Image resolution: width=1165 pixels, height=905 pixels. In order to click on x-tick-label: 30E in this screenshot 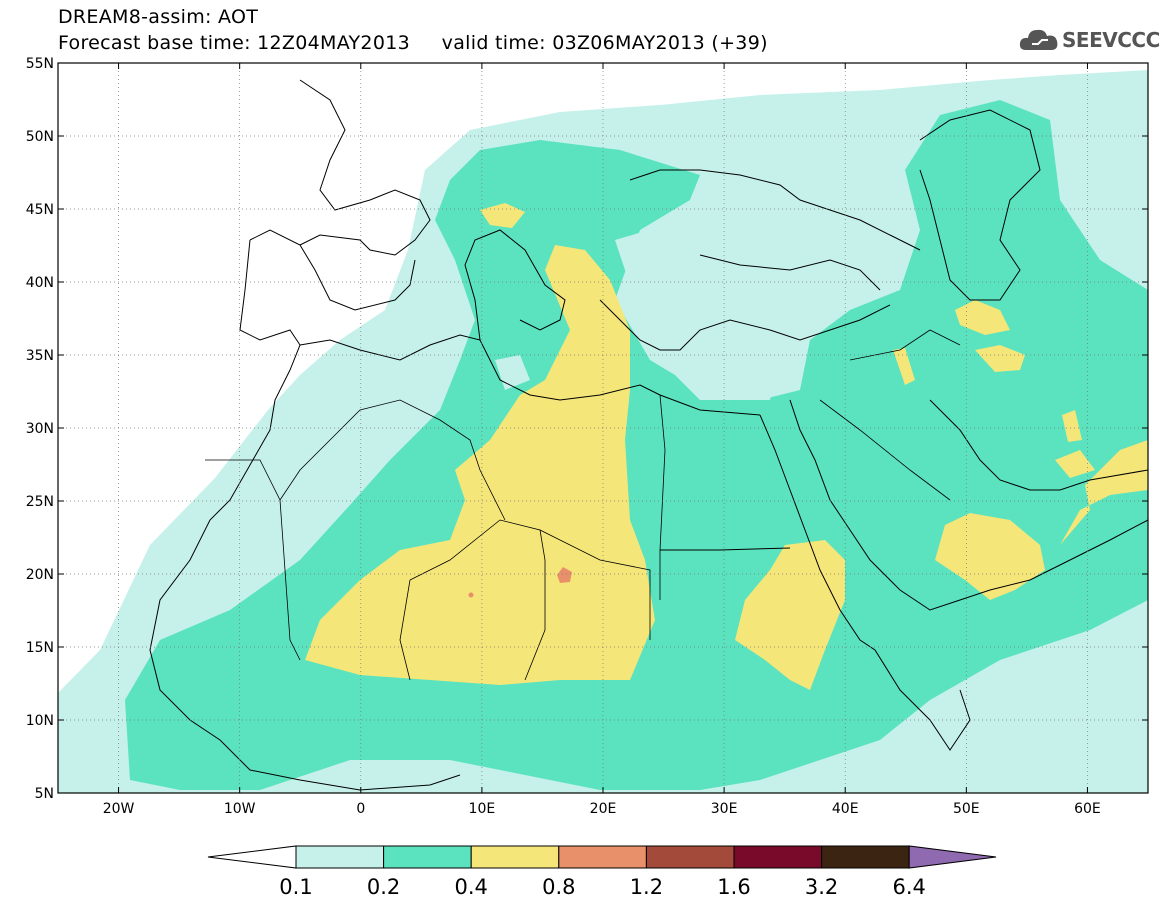, I will do `click(724, 809)`.